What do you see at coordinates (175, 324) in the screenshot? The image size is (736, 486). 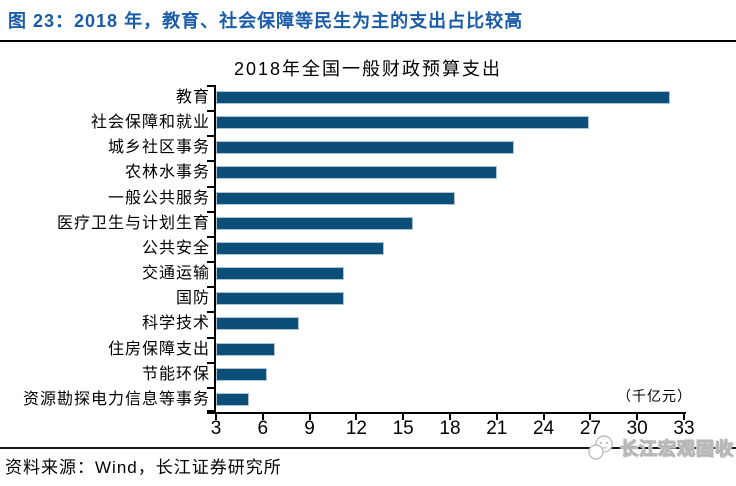 I see `category-label: 科学技术` at bounding box center [175, 324].